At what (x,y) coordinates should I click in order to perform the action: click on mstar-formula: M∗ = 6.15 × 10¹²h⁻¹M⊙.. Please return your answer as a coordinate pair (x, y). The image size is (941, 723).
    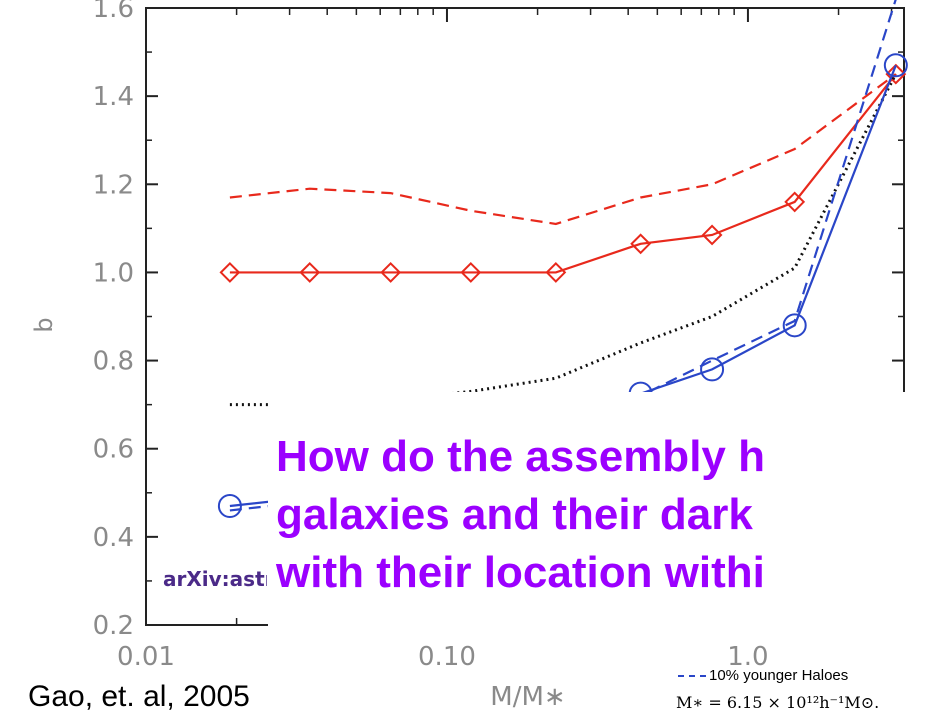
    Looking at the image, I should click on (778, 702).